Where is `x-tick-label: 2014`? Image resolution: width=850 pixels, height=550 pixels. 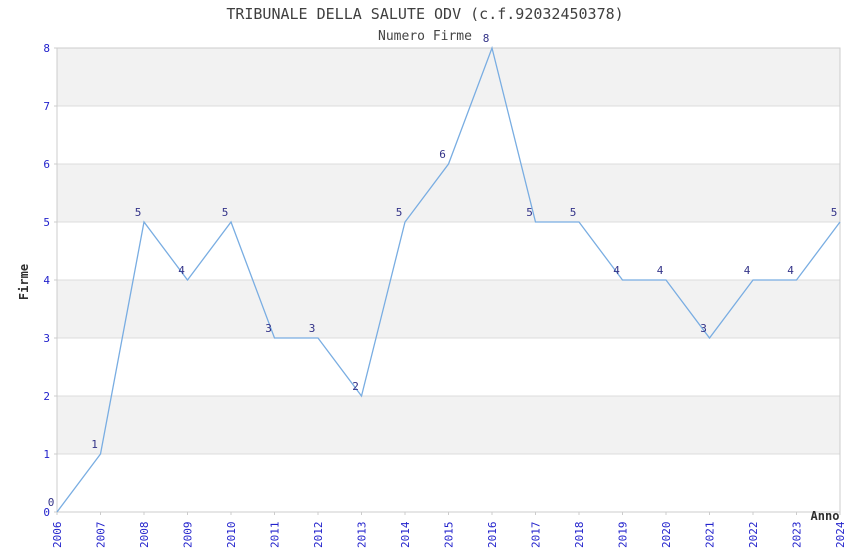 x-tick-label: 2014 is located at coordinates (405, 534).